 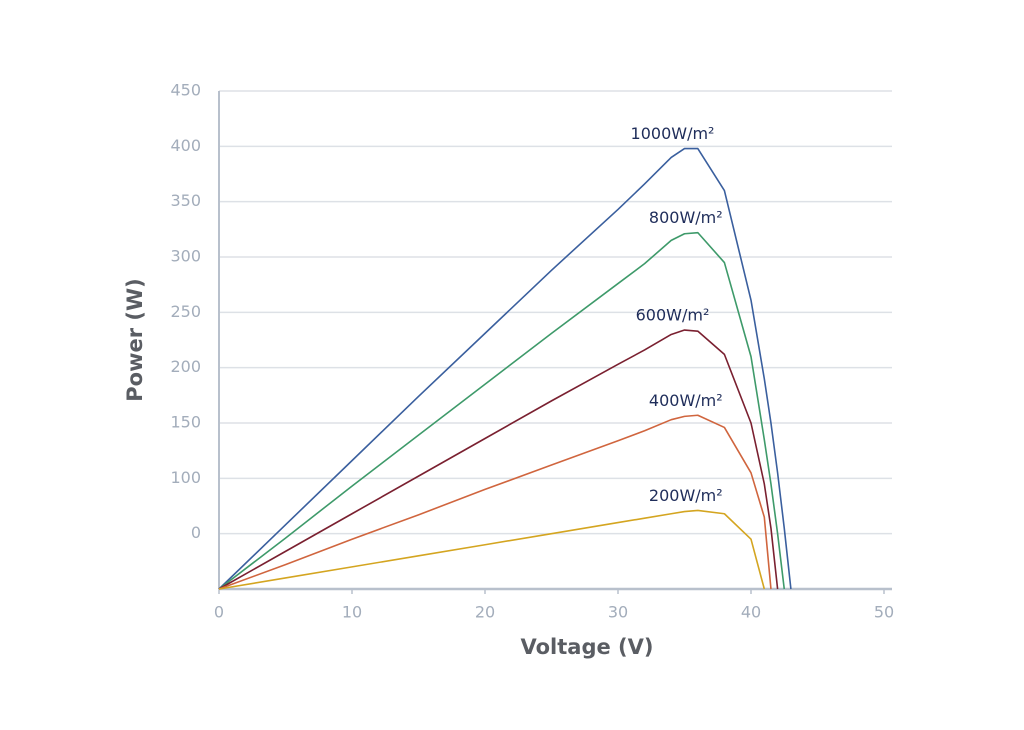 What do you see at coordinates (185, 366) in the screenshot?
I see `y-tick-label: 200` at bounding box center [185, 366].